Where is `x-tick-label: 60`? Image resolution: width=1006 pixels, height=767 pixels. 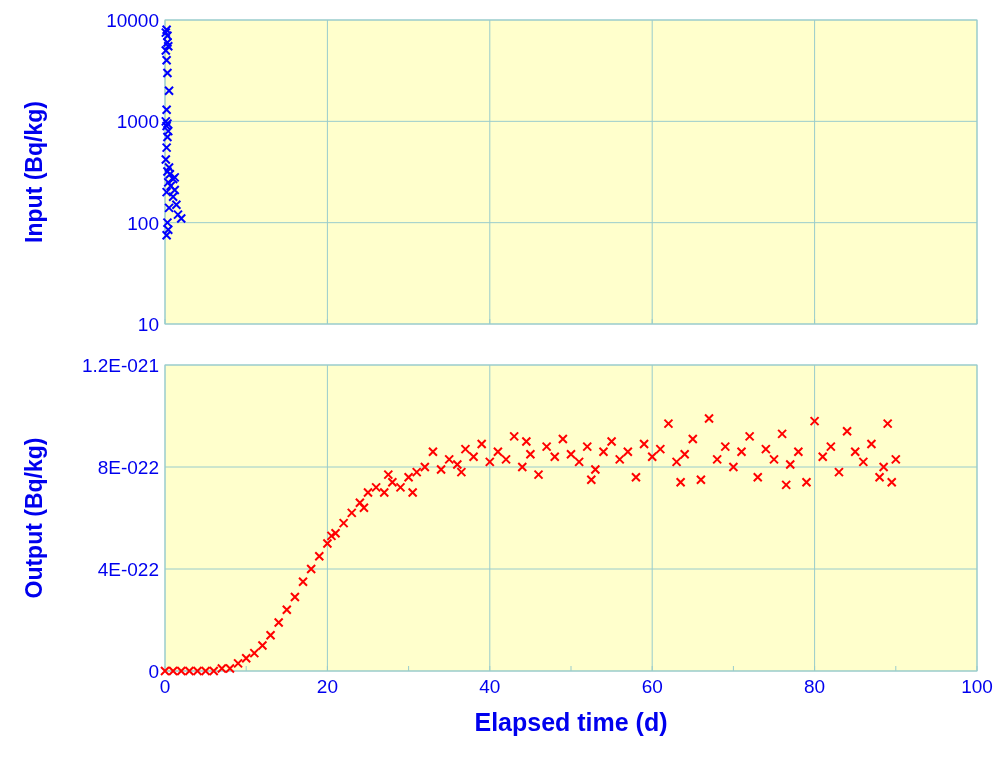
x-tick-label: 60 is located at coordinates (652, 686).